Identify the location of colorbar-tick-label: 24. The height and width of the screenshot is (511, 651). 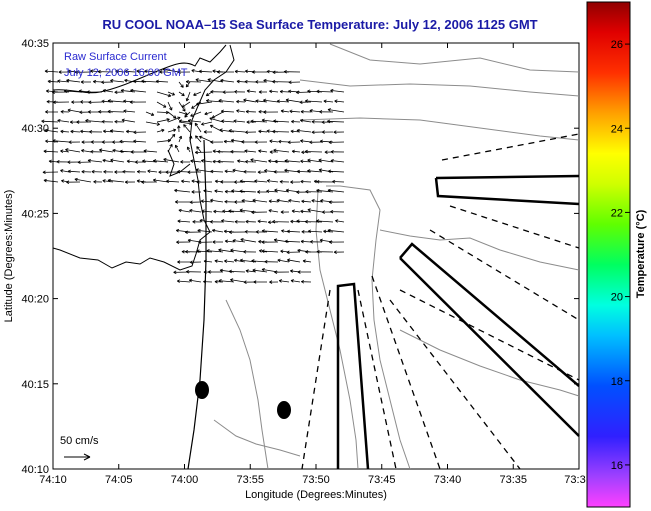
(617, 129).